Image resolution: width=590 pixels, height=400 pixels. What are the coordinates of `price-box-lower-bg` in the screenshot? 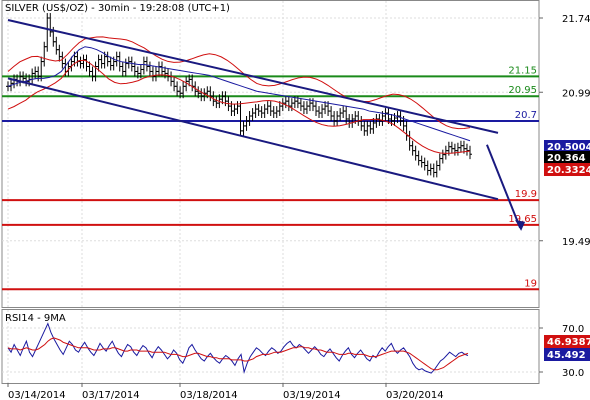 It's located at (567, 169).